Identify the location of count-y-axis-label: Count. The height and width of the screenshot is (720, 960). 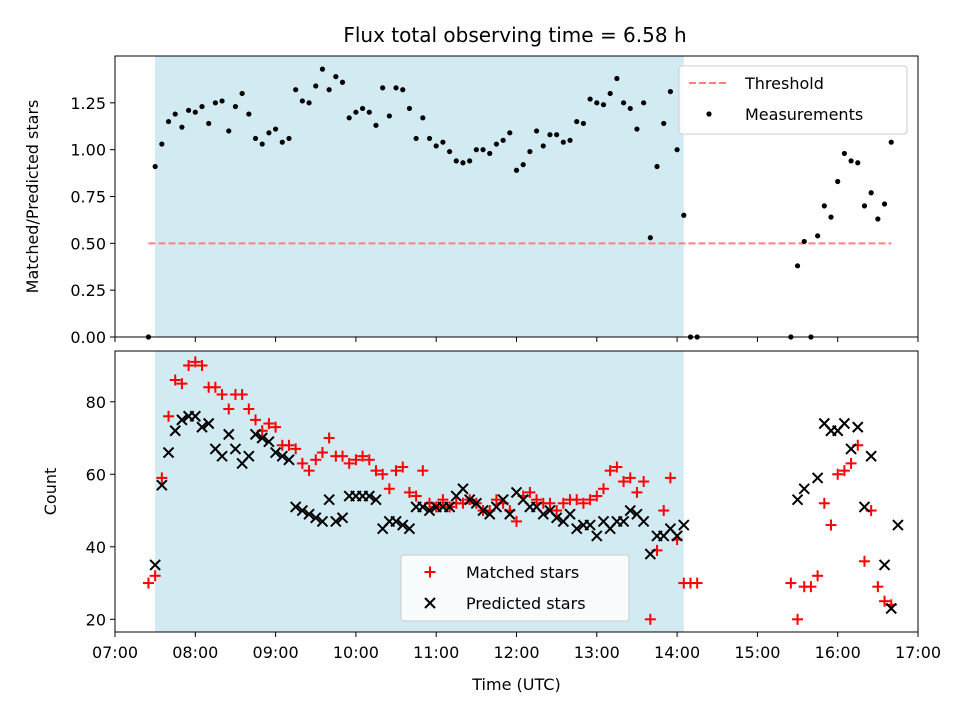
(50, 492).